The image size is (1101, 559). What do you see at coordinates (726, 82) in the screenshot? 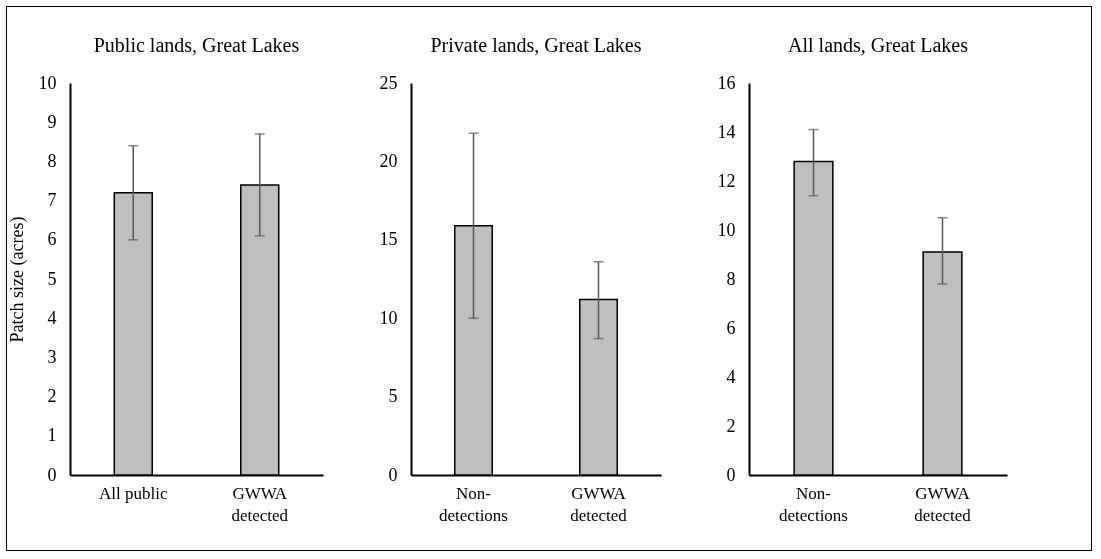
I see `y-tick-label: 16` at bounding box center [726, 82].